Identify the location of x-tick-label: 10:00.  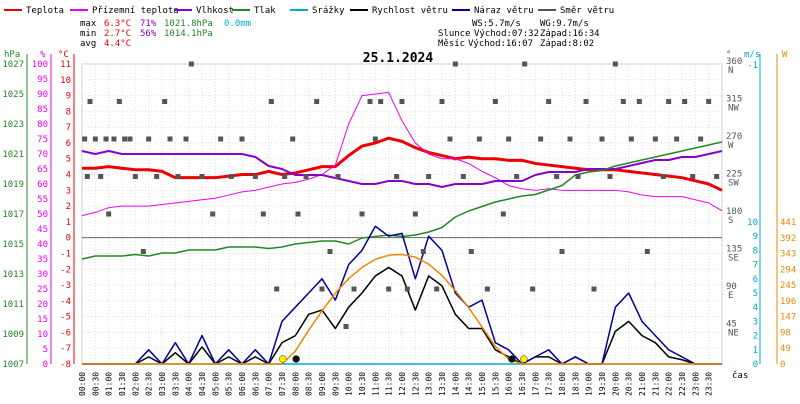
(349, 384).